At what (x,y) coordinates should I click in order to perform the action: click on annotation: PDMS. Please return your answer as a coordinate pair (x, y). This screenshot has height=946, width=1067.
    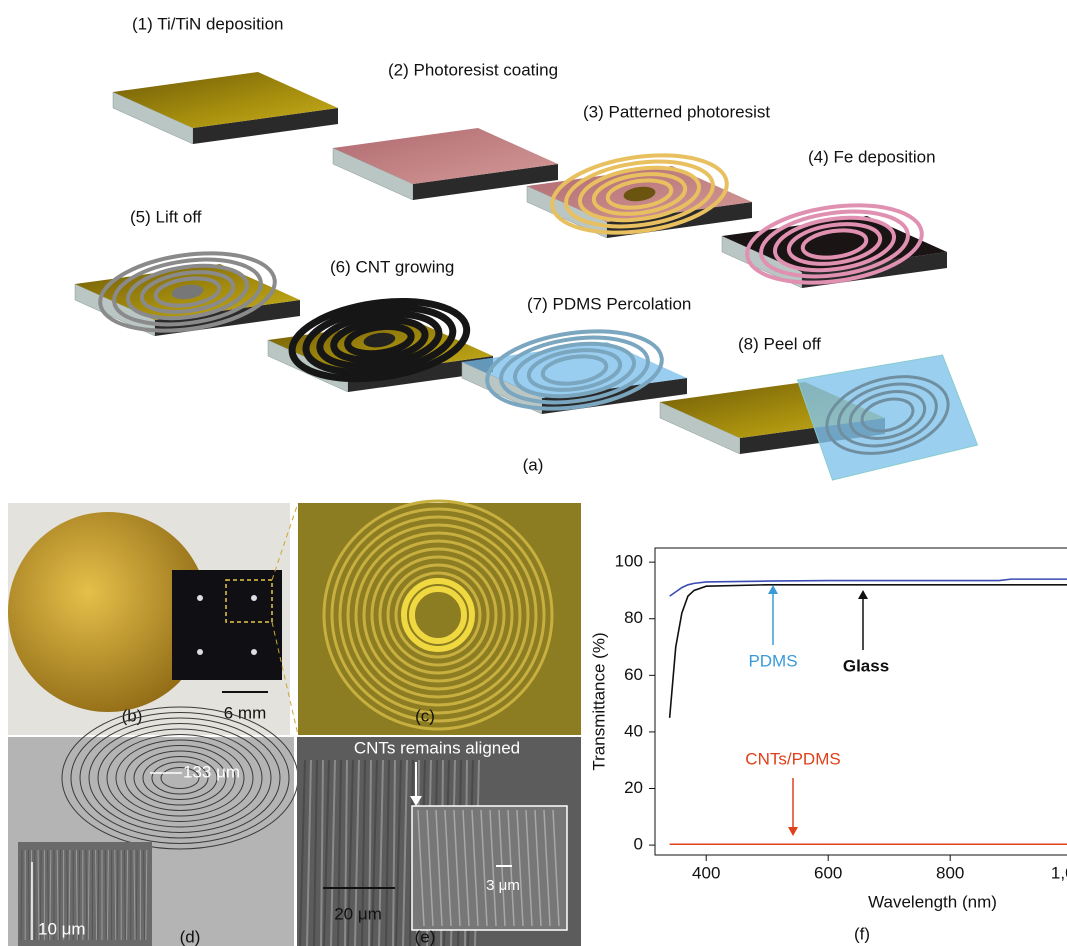
    Looking at the image, I should click on (772, 660).